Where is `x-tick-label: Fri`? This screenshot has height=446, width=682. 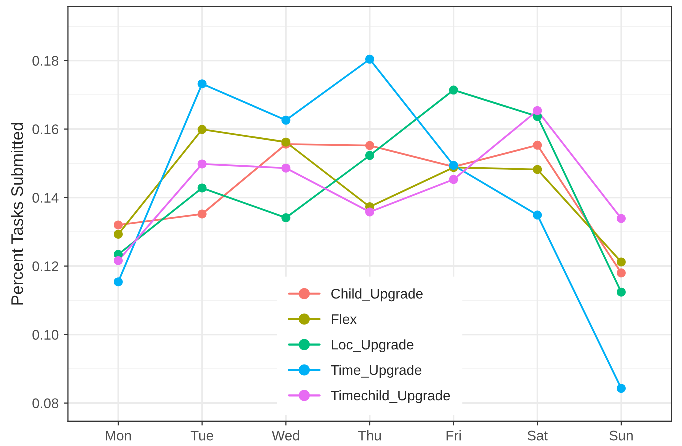 x-tick-label: Fri is located at coordinates (453, 435).